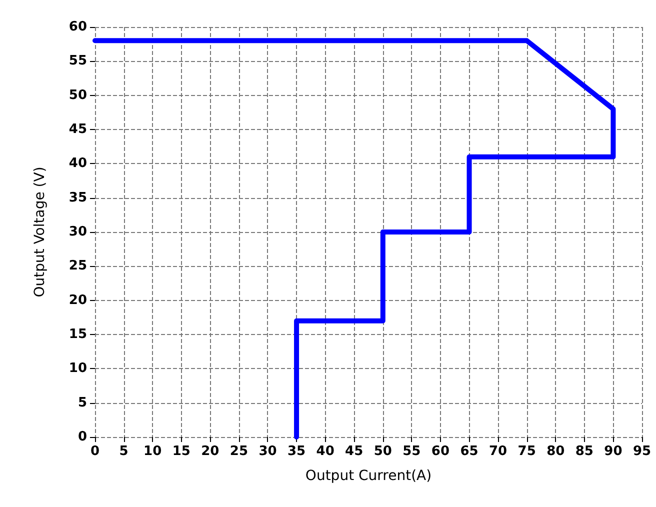  I want to click on y-tick-label: 60, so click(77, 27).